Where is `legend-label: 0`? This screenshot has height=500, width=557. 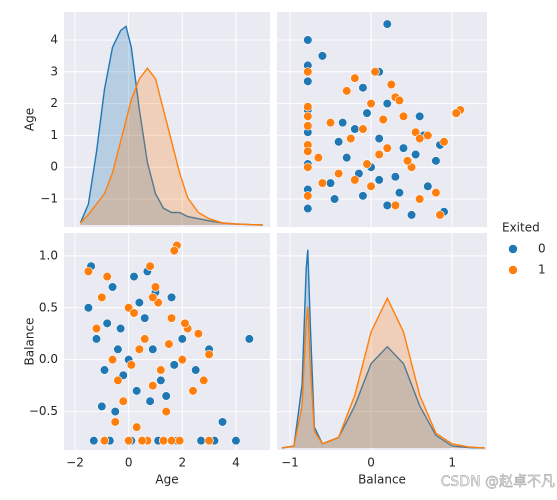
legend-label: 0 is located at coordinates (542, 249).